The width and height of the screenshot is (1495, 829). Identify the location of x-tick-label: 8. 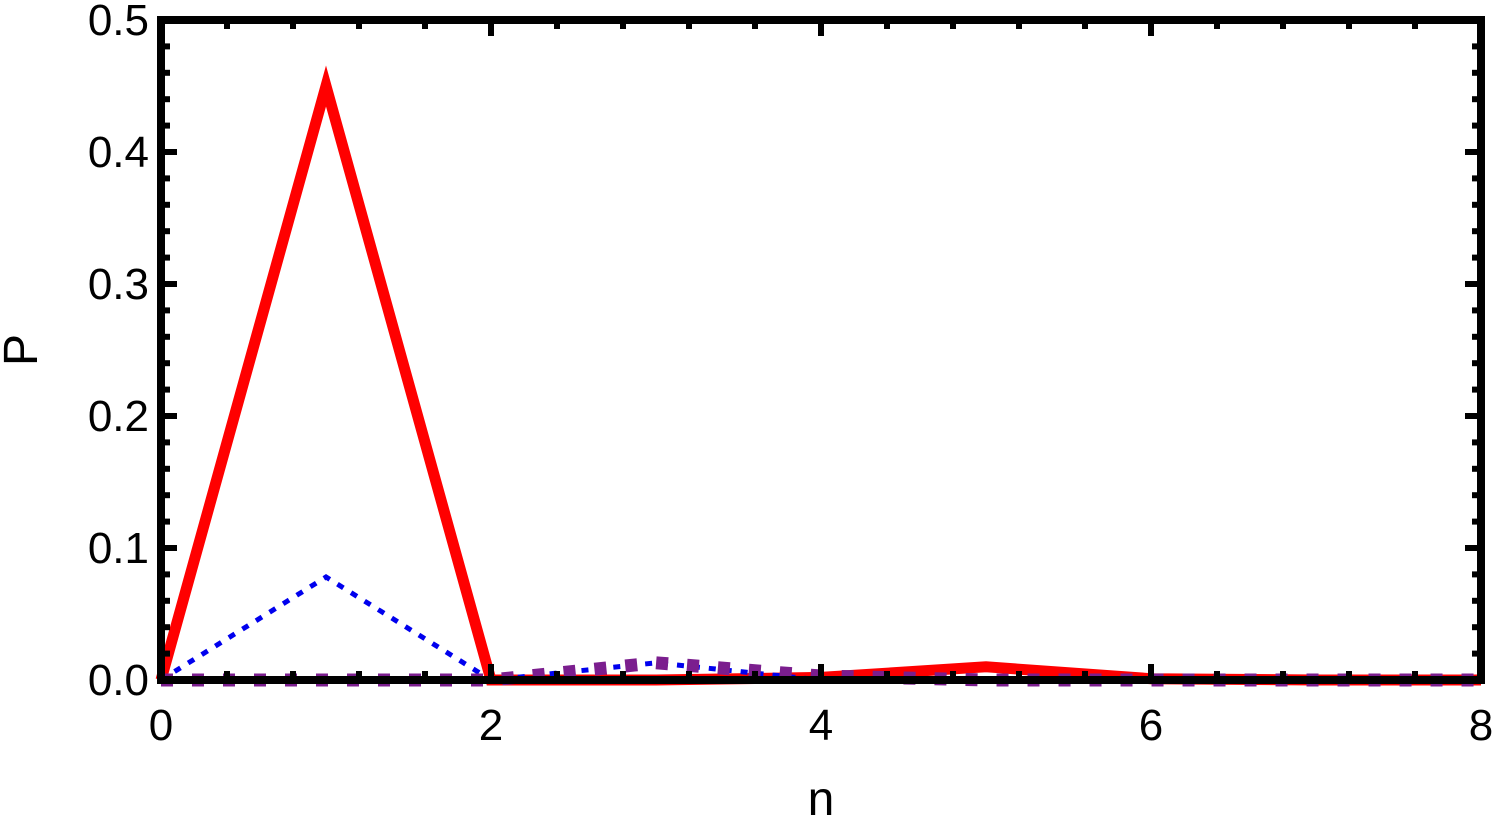
(1481, 725).